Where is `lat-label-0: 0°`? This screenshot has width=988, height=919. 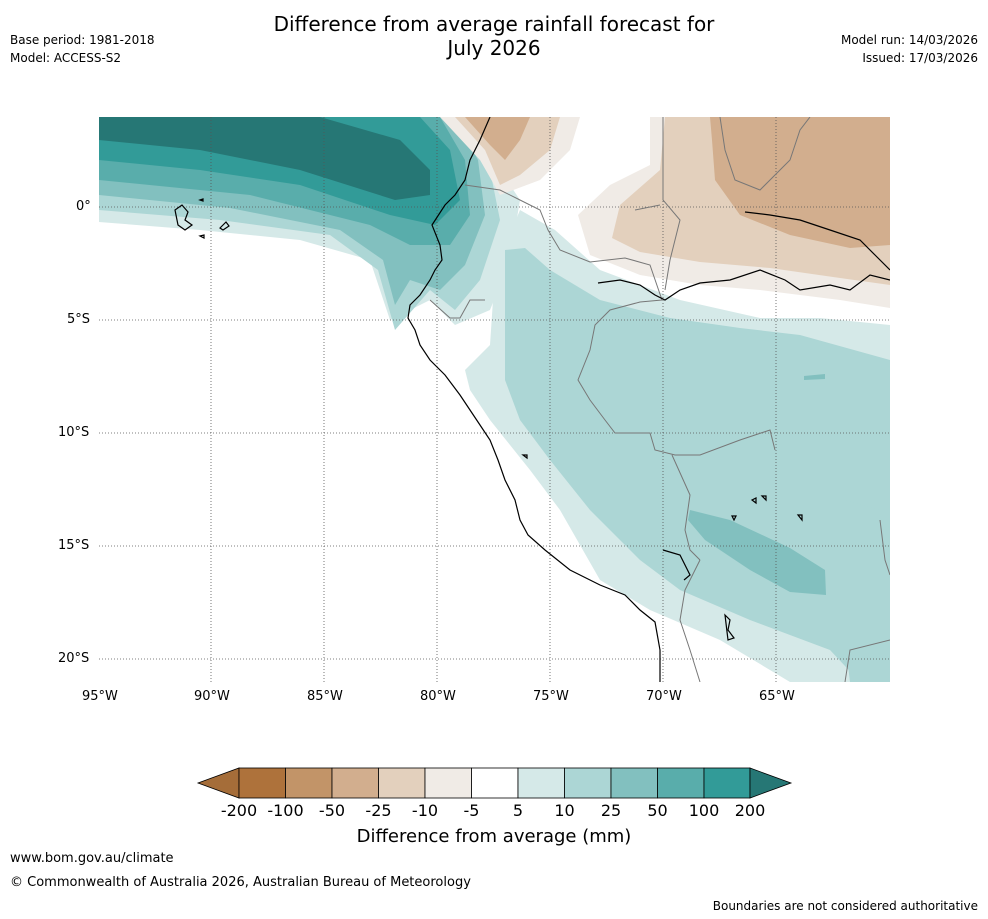
lat-label-0: 0° is located at coordinates (83, 206).